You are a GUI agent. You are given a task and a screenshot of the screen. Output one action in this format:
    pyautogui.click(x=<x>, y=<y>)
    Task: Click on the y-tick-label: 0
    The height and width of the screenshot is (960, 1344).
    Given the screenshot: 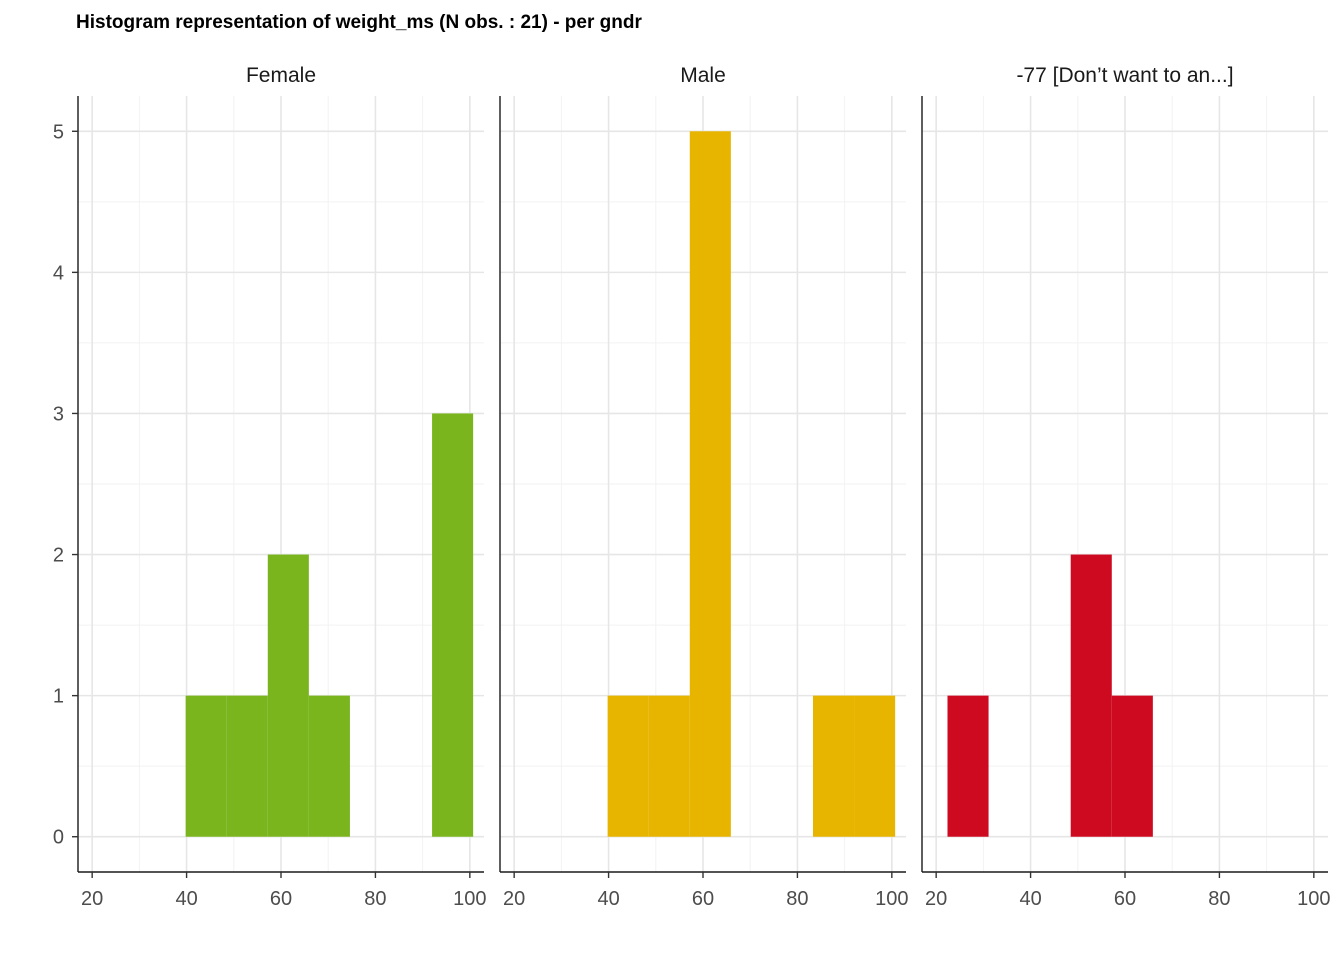 What is the action you would take?
    pyautogui.click(x=58, y=838)
    